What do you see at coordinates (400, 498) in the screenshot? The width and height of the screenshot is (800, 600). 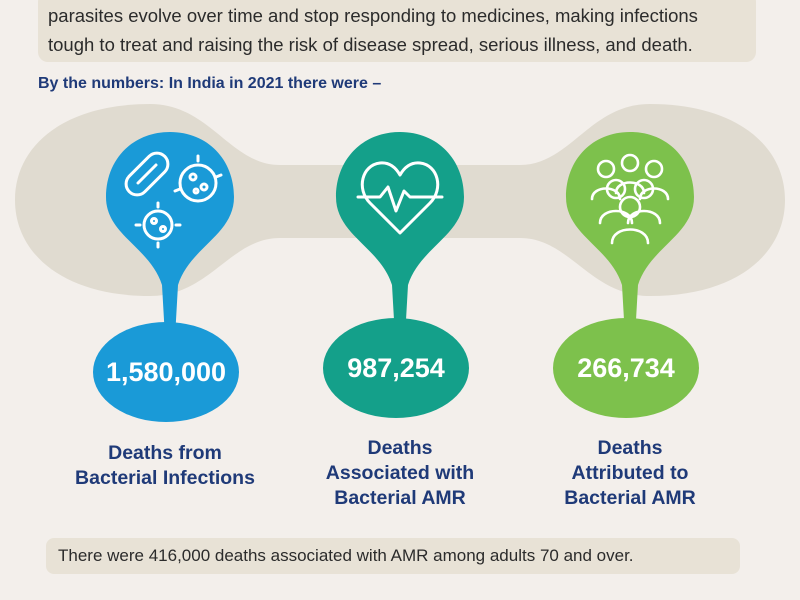 I see `stat-label-2-line-3: Bacterial AMR` at bounding box center [400, 498].